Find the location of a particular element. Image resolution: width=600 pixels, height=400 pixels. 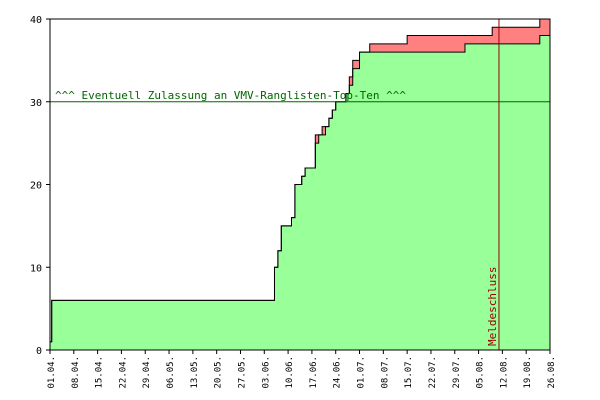

x-tick-label: 22.04. is located at coordinates (123, 372).